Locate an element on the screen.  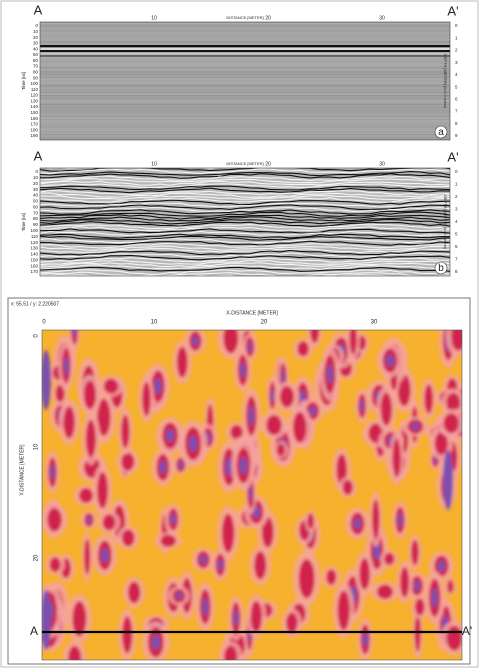
left-tick-label: 170 is located at coordinates (34, 271).